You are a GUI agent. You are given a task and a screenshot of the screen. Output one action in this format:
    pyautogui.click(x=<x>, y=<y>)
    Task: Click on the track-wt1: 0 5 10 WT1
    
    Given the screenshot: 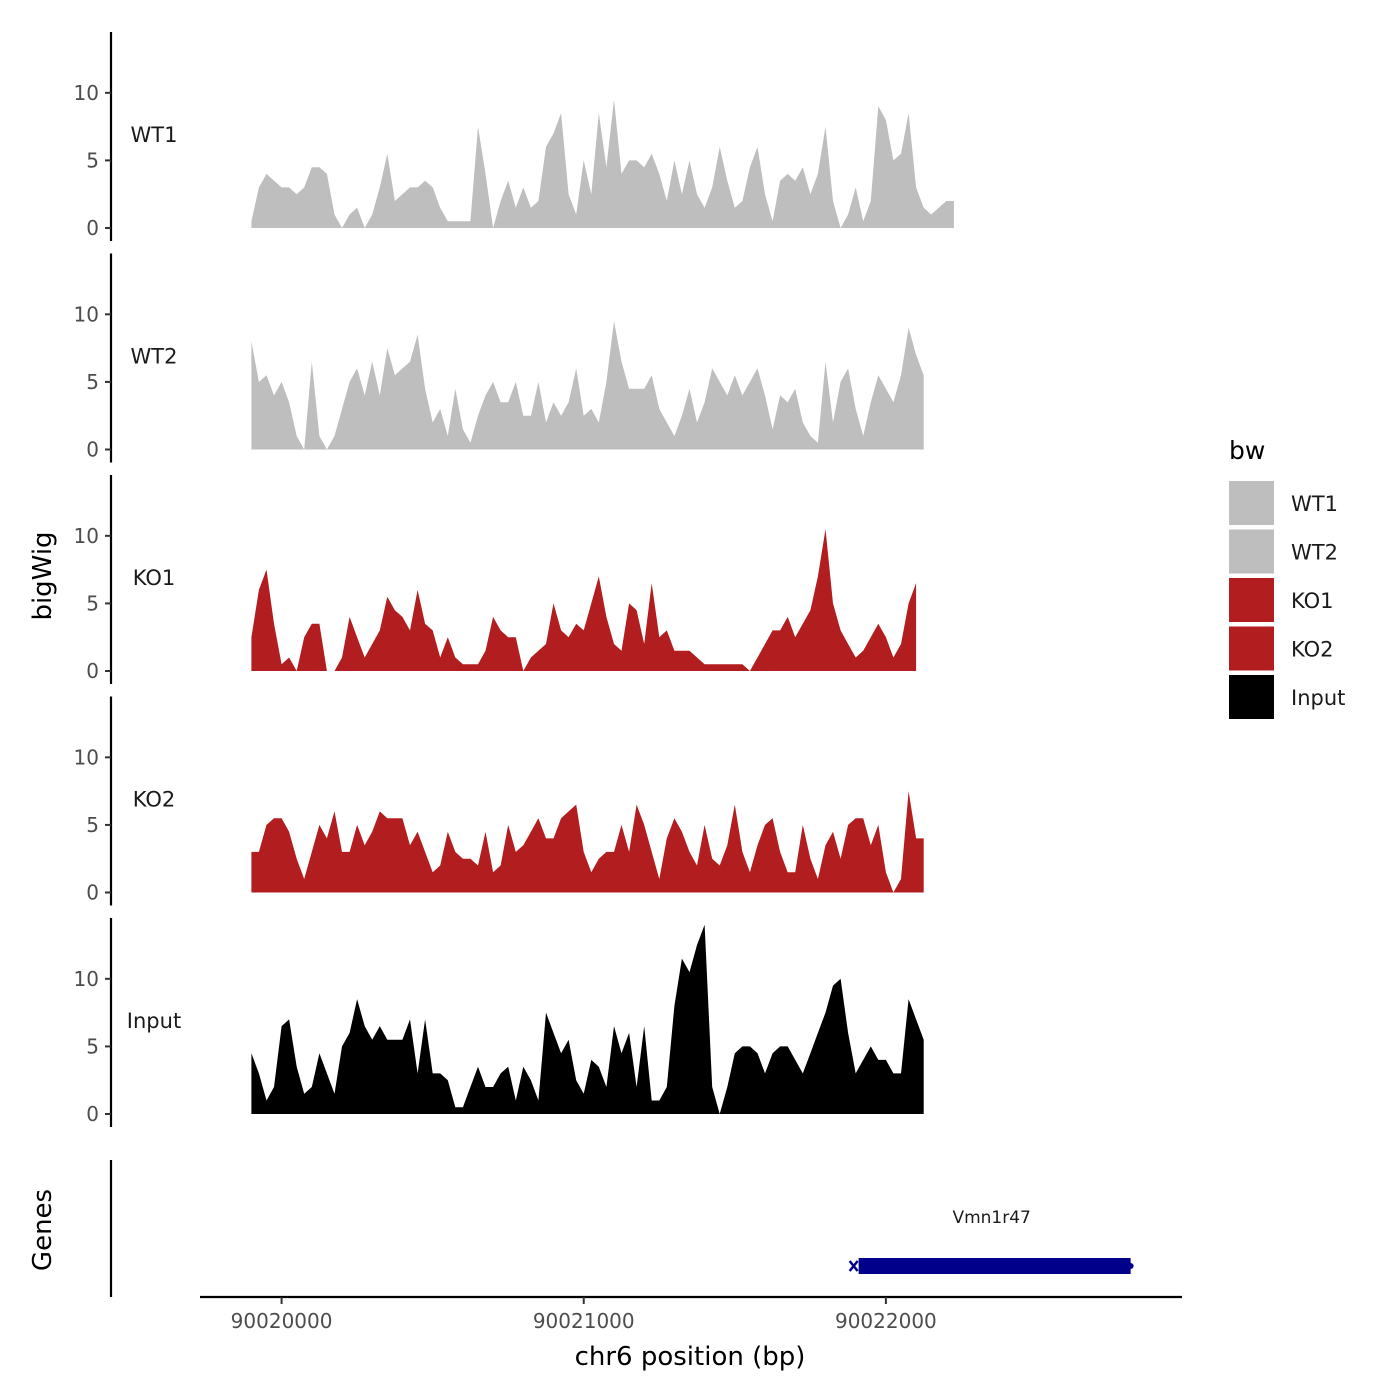 What is the action you would take?
    pyautogui.click(x=514, y=136)
    